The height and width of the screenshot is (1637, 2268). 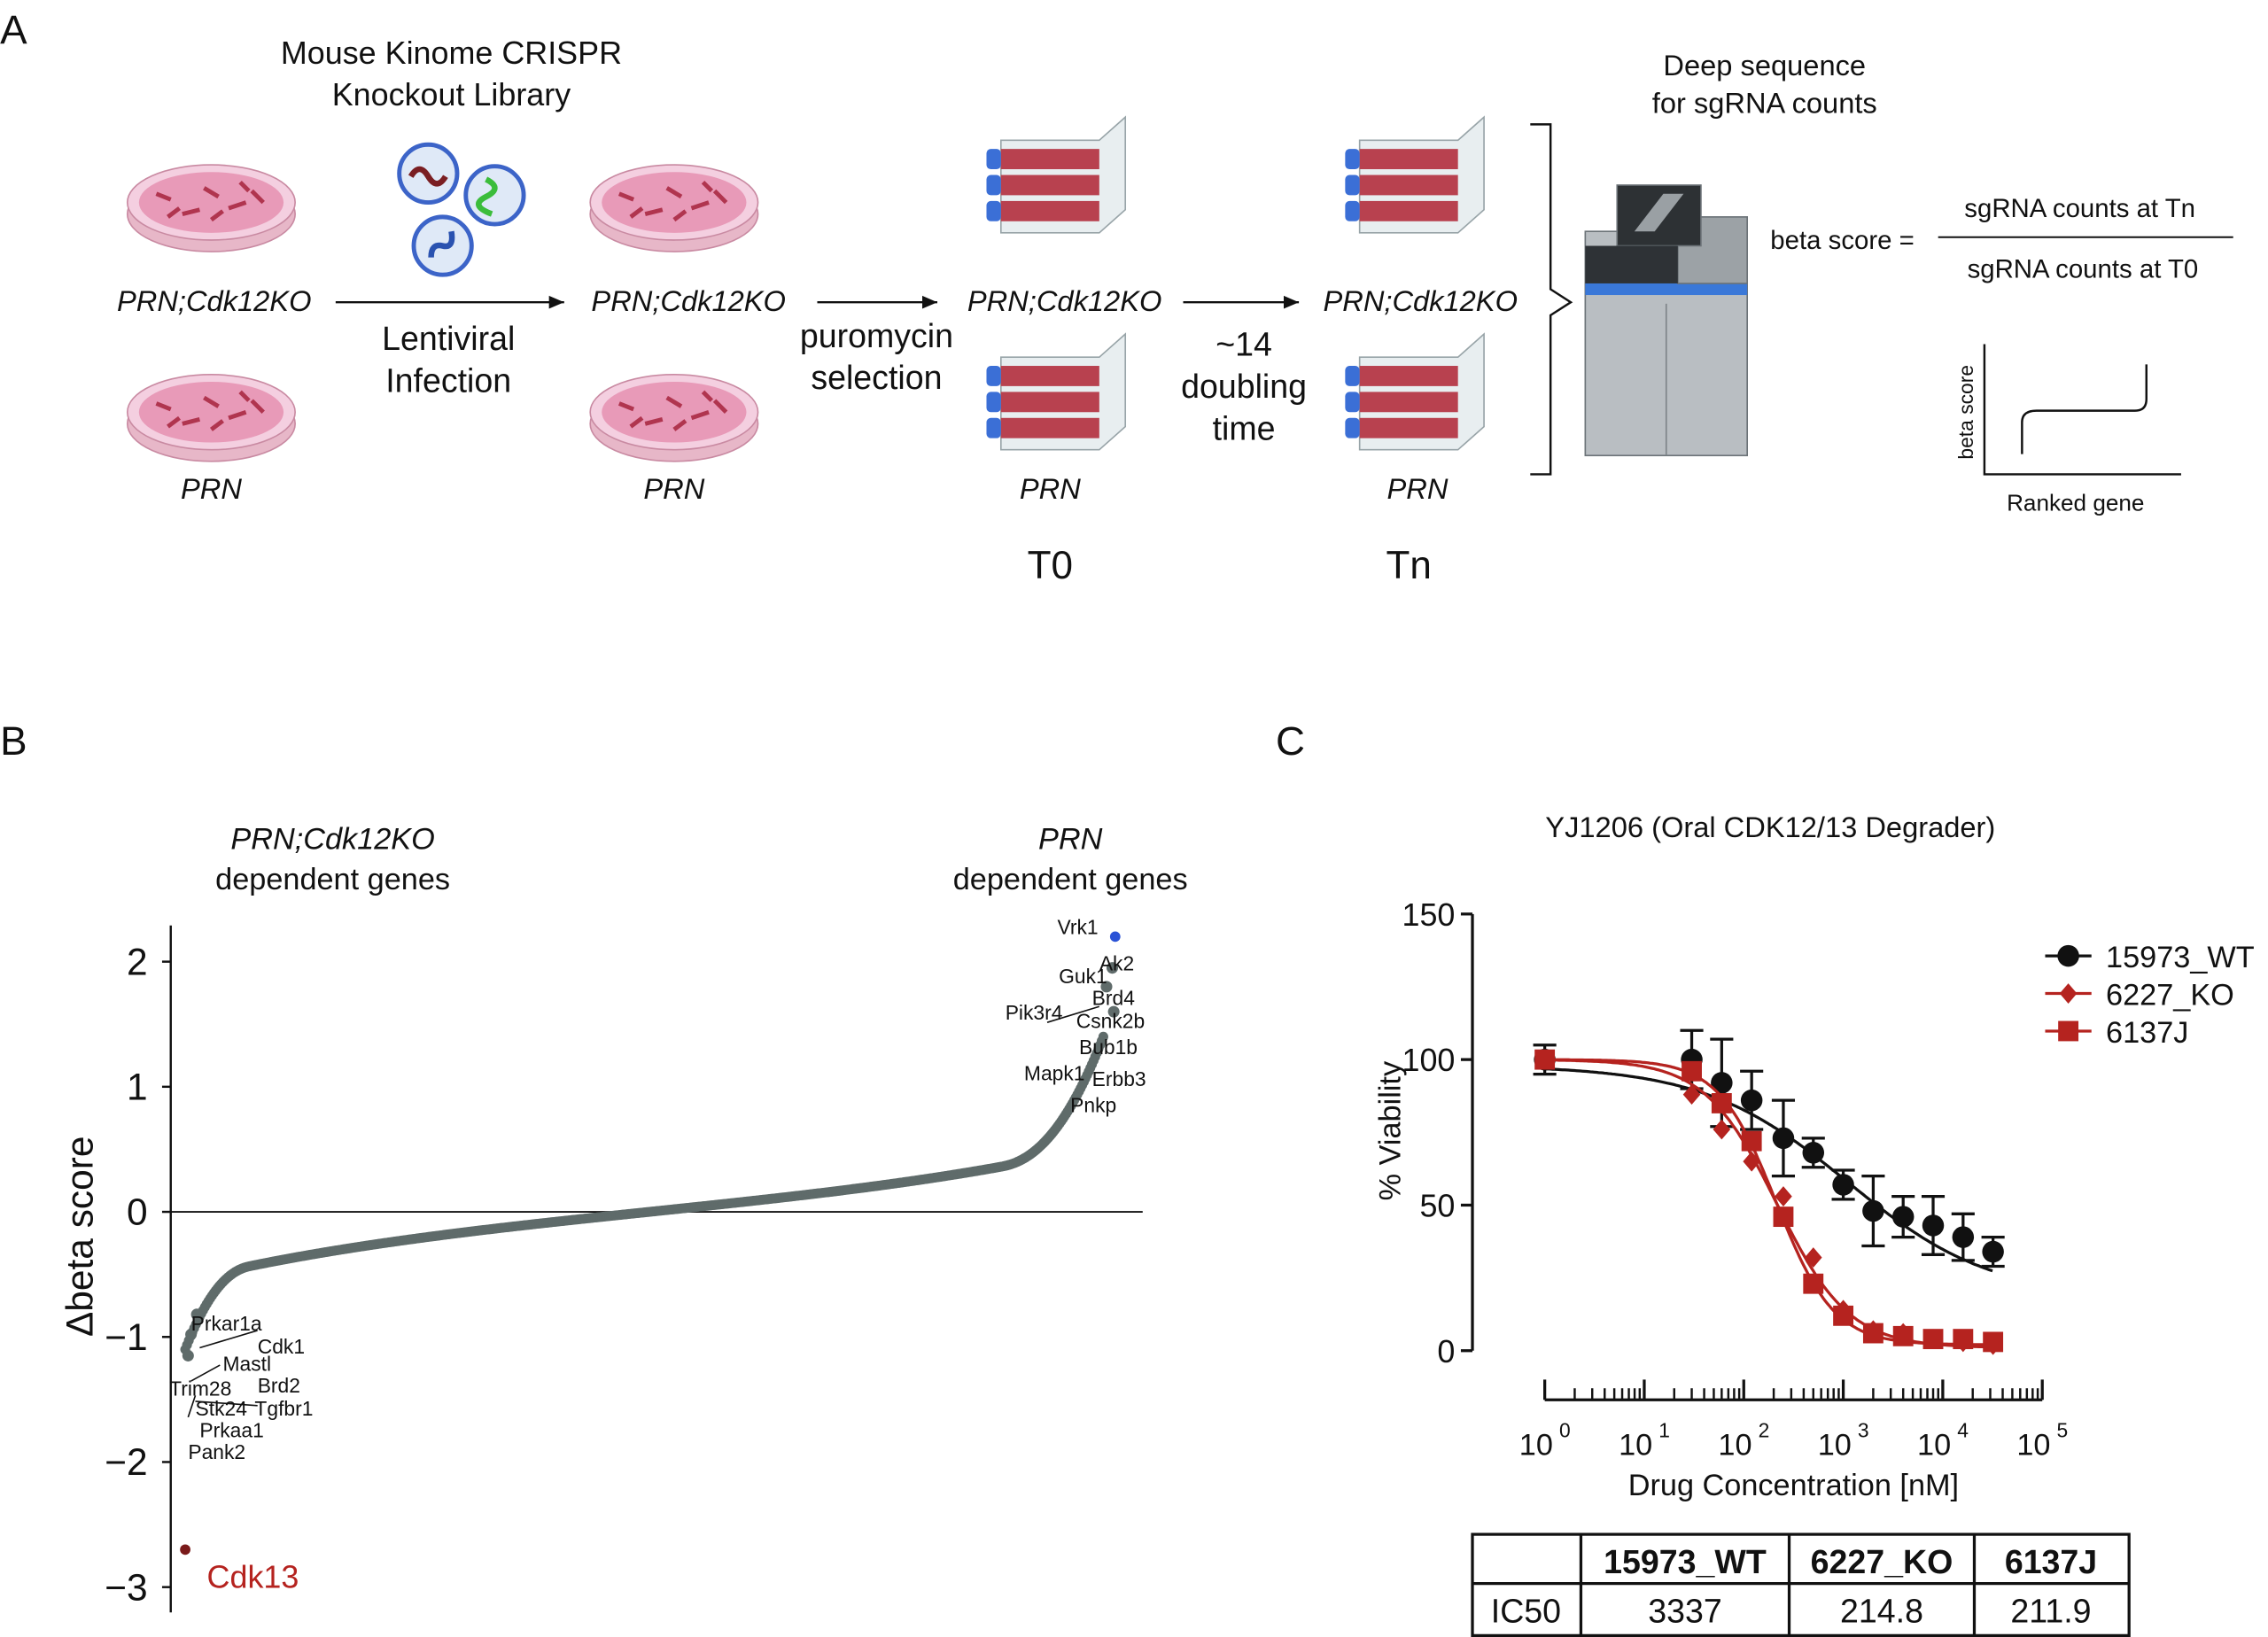 What do you see at coordinates (2147, 1033) in the screenshot?
I see `legend-label: 6137J` at bounding box center [2147, 1033].